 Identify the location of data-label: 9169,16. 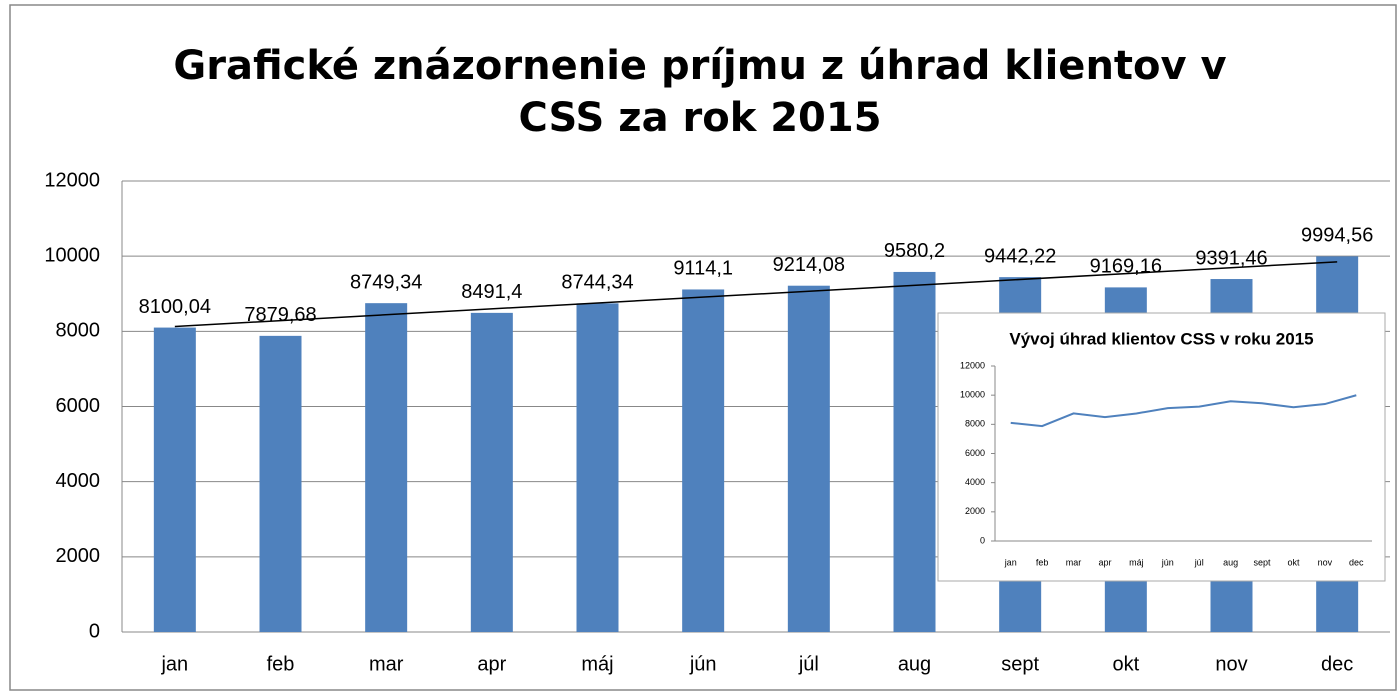
(1126, 267).